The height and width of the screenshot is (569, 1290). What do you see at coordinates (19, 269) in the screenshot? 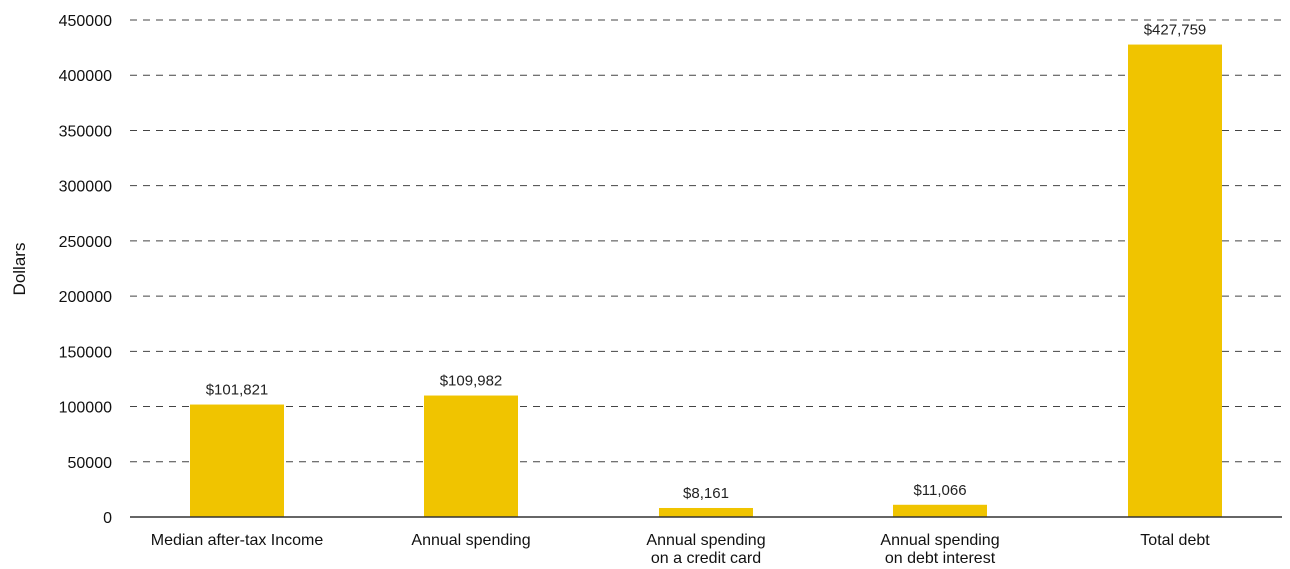
I see `y-axis-title: Dollars` at bounding box center [19, 269].